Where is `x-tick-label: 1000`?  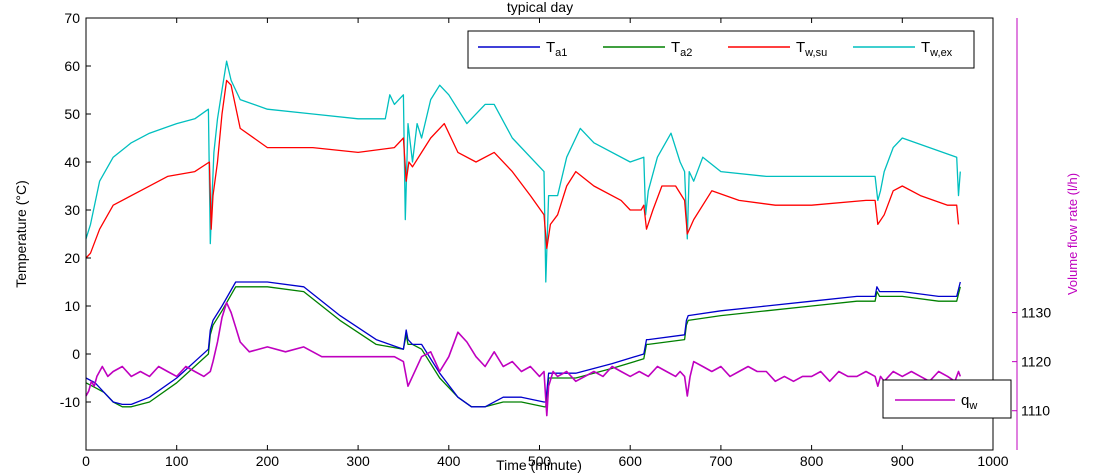
x-tick-label: 1000 is located at coordinates (992, 461).